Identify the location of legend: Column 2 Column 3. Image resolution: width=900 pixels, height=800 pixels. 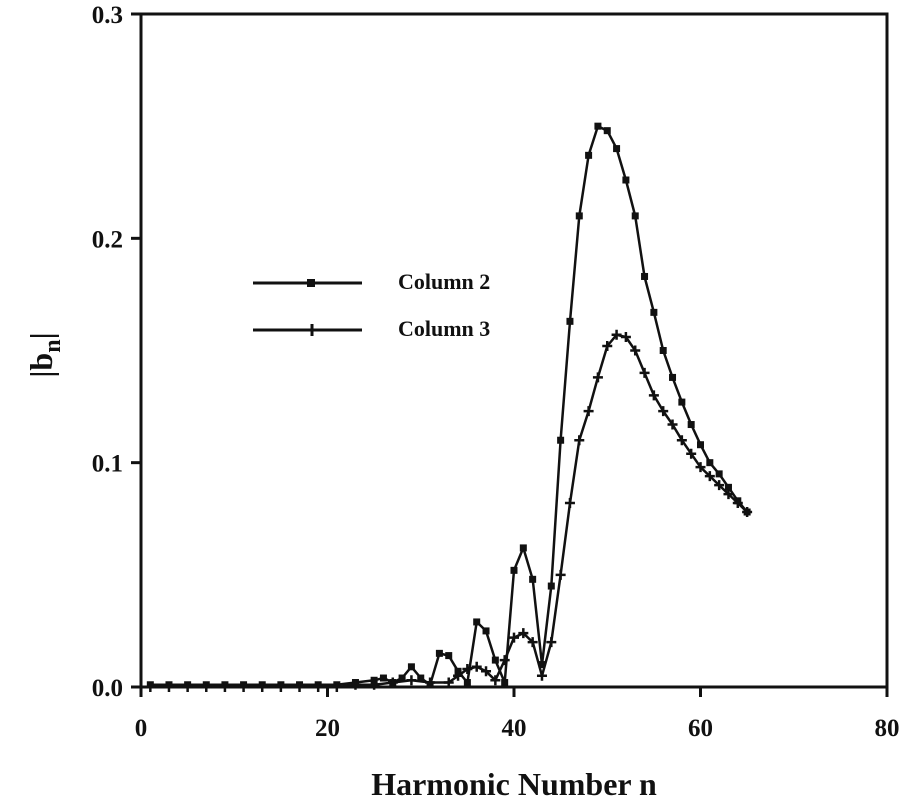
(371, 305).